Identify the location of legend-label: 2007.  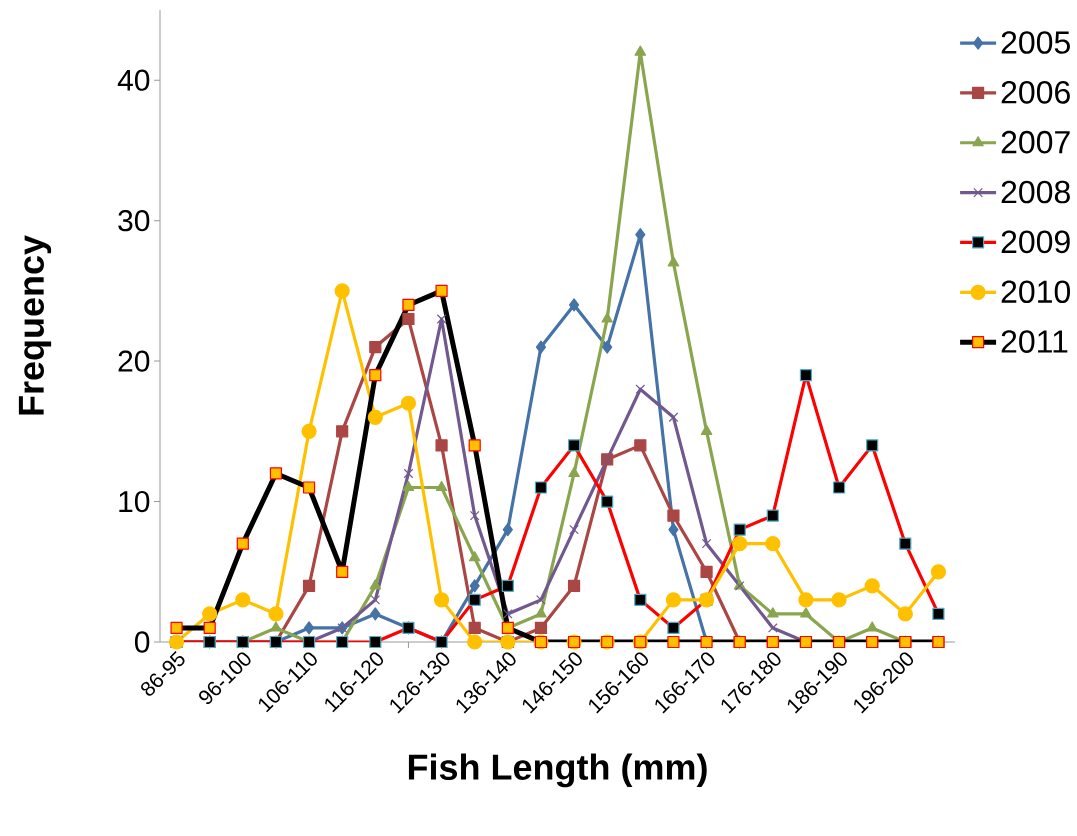
(1035, 142).